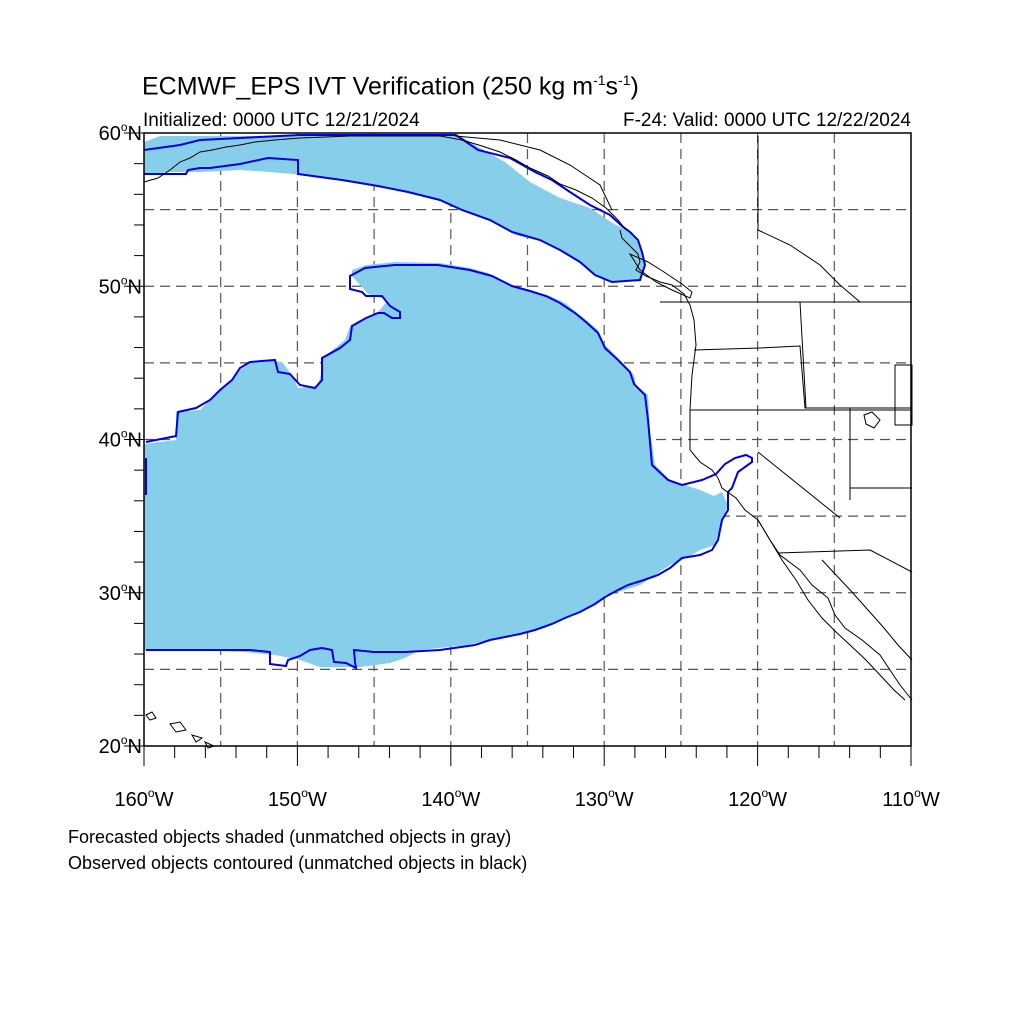 This screenshot has width=1024, height=1024. Describe the element at coordinates (450, 798) in the screenshot. I see `lon-label-140: 140oW` at that location.